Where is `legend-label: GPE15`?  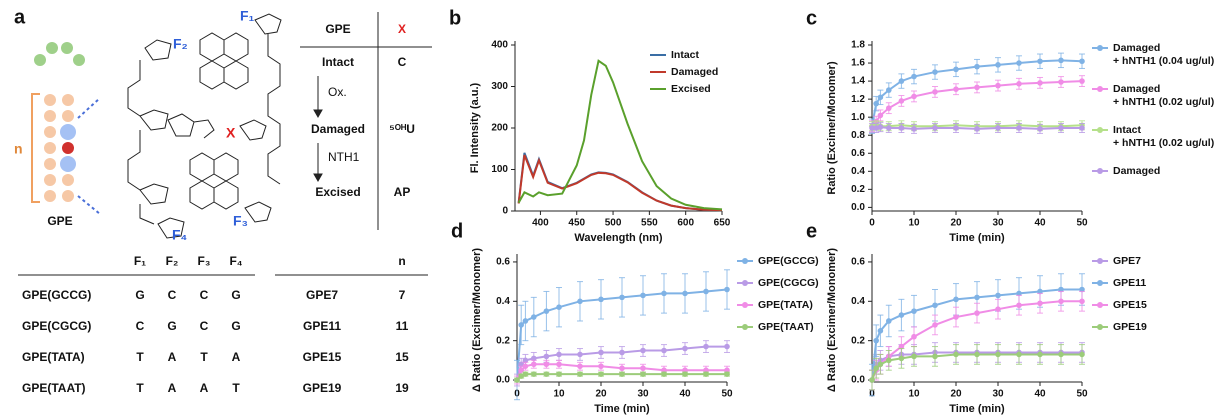 legend-label: GPE15 is located at coordinates (1130, 305).